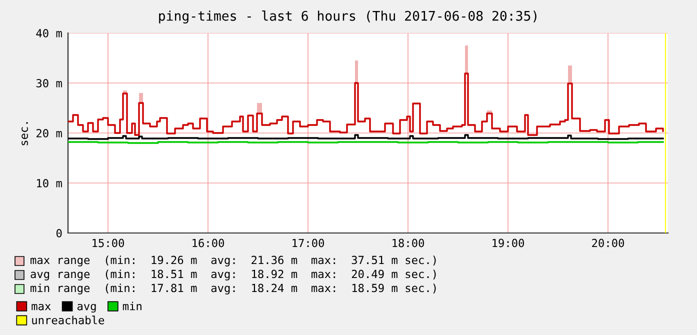 Image resolution: width=697 pixels, height=335 pixels. Describe the element at coordinates (208, 243) in the screenshot. I see `x-tick-label: 16:00` at that location.